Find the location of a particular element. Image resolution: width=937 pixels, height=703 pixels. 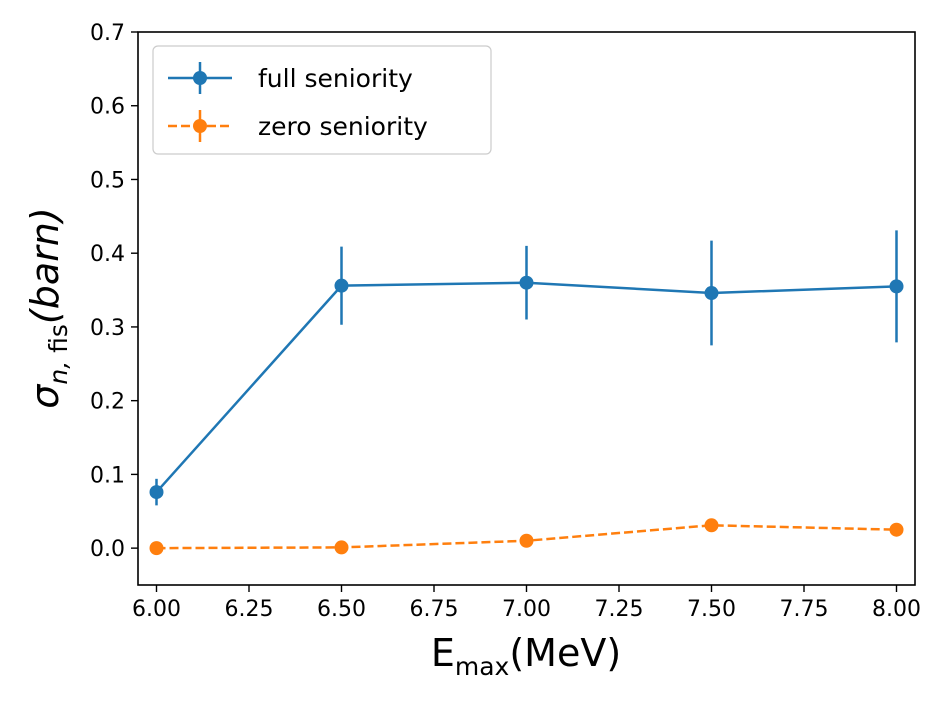

x-axis-title-main: E is located at coordinates (443, 653).